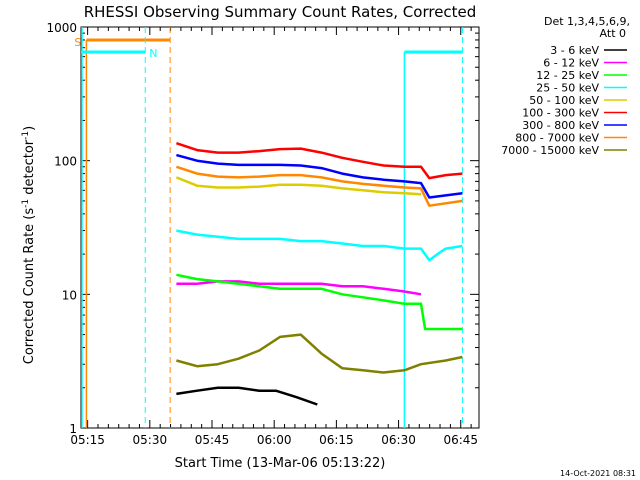 The image size is (640, 480). I want to click on legend-label: 12 - 25 keV, so click(567, 75).